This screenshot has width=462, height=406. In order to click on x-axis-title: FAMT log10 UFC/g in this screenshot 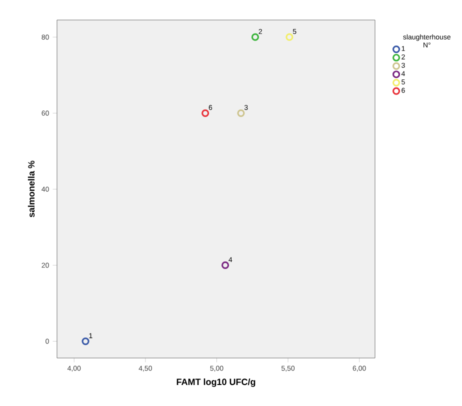, I will do `click(216, 382)`.